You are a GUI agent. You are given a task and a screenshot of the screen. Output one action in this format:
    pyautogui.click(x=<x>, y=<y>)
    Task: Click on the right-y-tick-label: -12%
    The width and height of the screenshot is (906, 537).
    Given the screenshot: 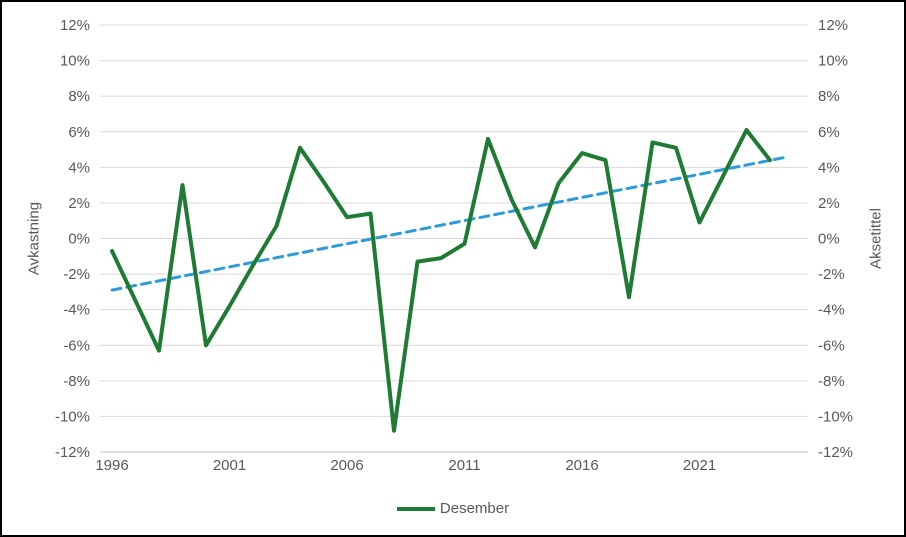 What is the action you would take?
    pyautogui.click(x=835, y=452)
    